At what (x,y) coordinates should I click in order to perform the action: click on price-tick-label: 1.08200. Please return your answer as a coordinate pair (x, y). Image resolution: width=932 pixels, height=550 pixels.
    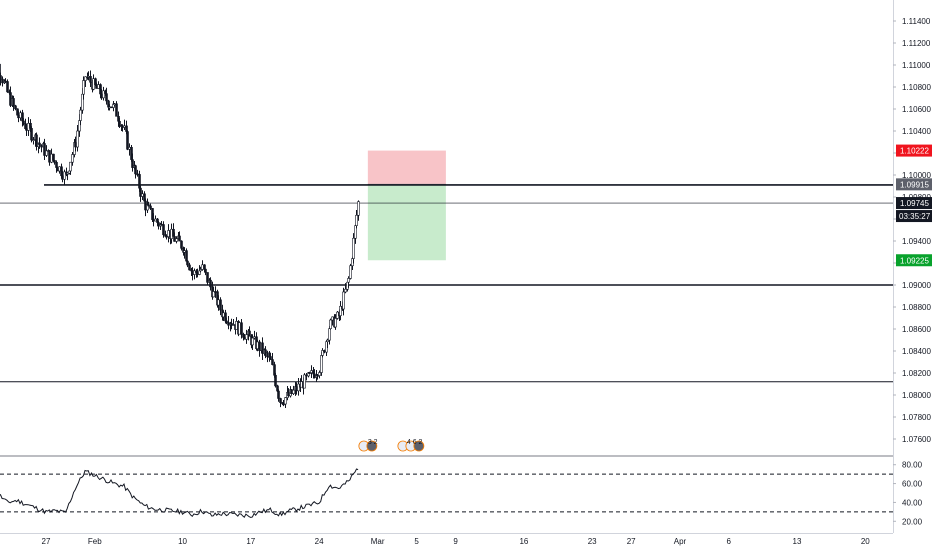
    Looking at the image, I should click on (916, 373).